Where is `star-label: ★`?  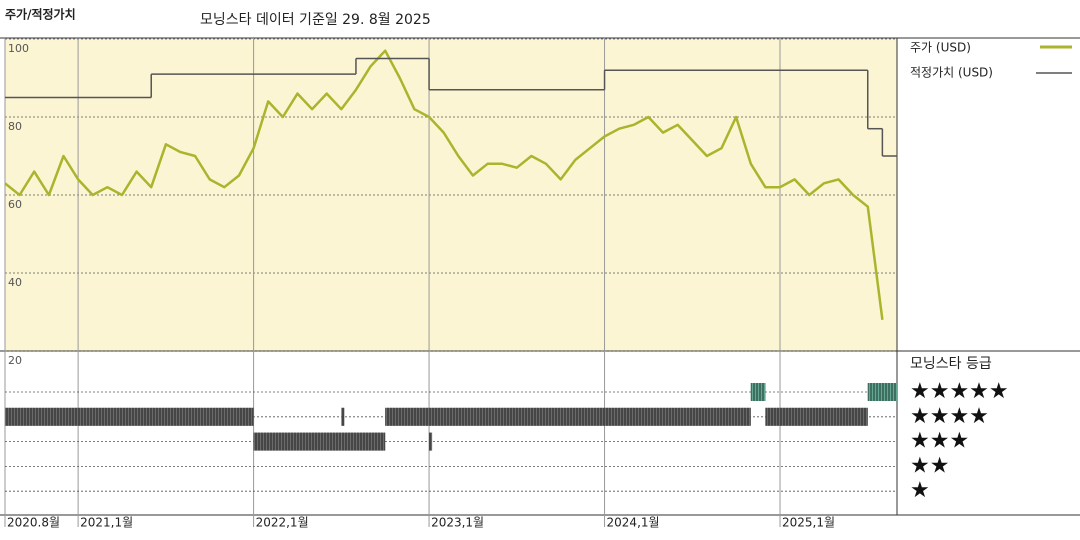 star-label: ★ is located at coordinates (920, 490).